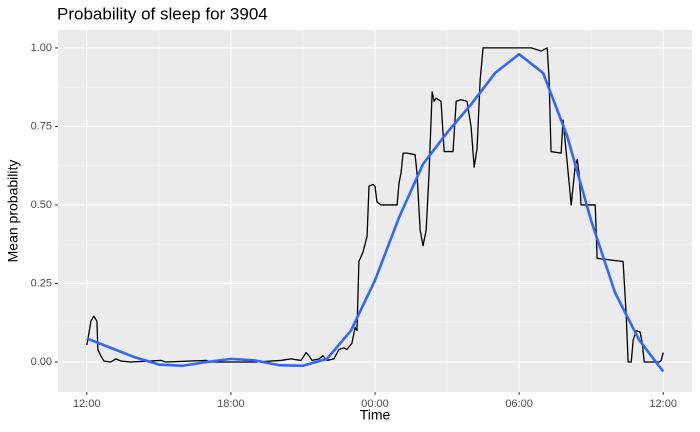  Describe the element at coordinates (375, 404) in the screenshot. I see `x-tick-label: 00:00` at that location.